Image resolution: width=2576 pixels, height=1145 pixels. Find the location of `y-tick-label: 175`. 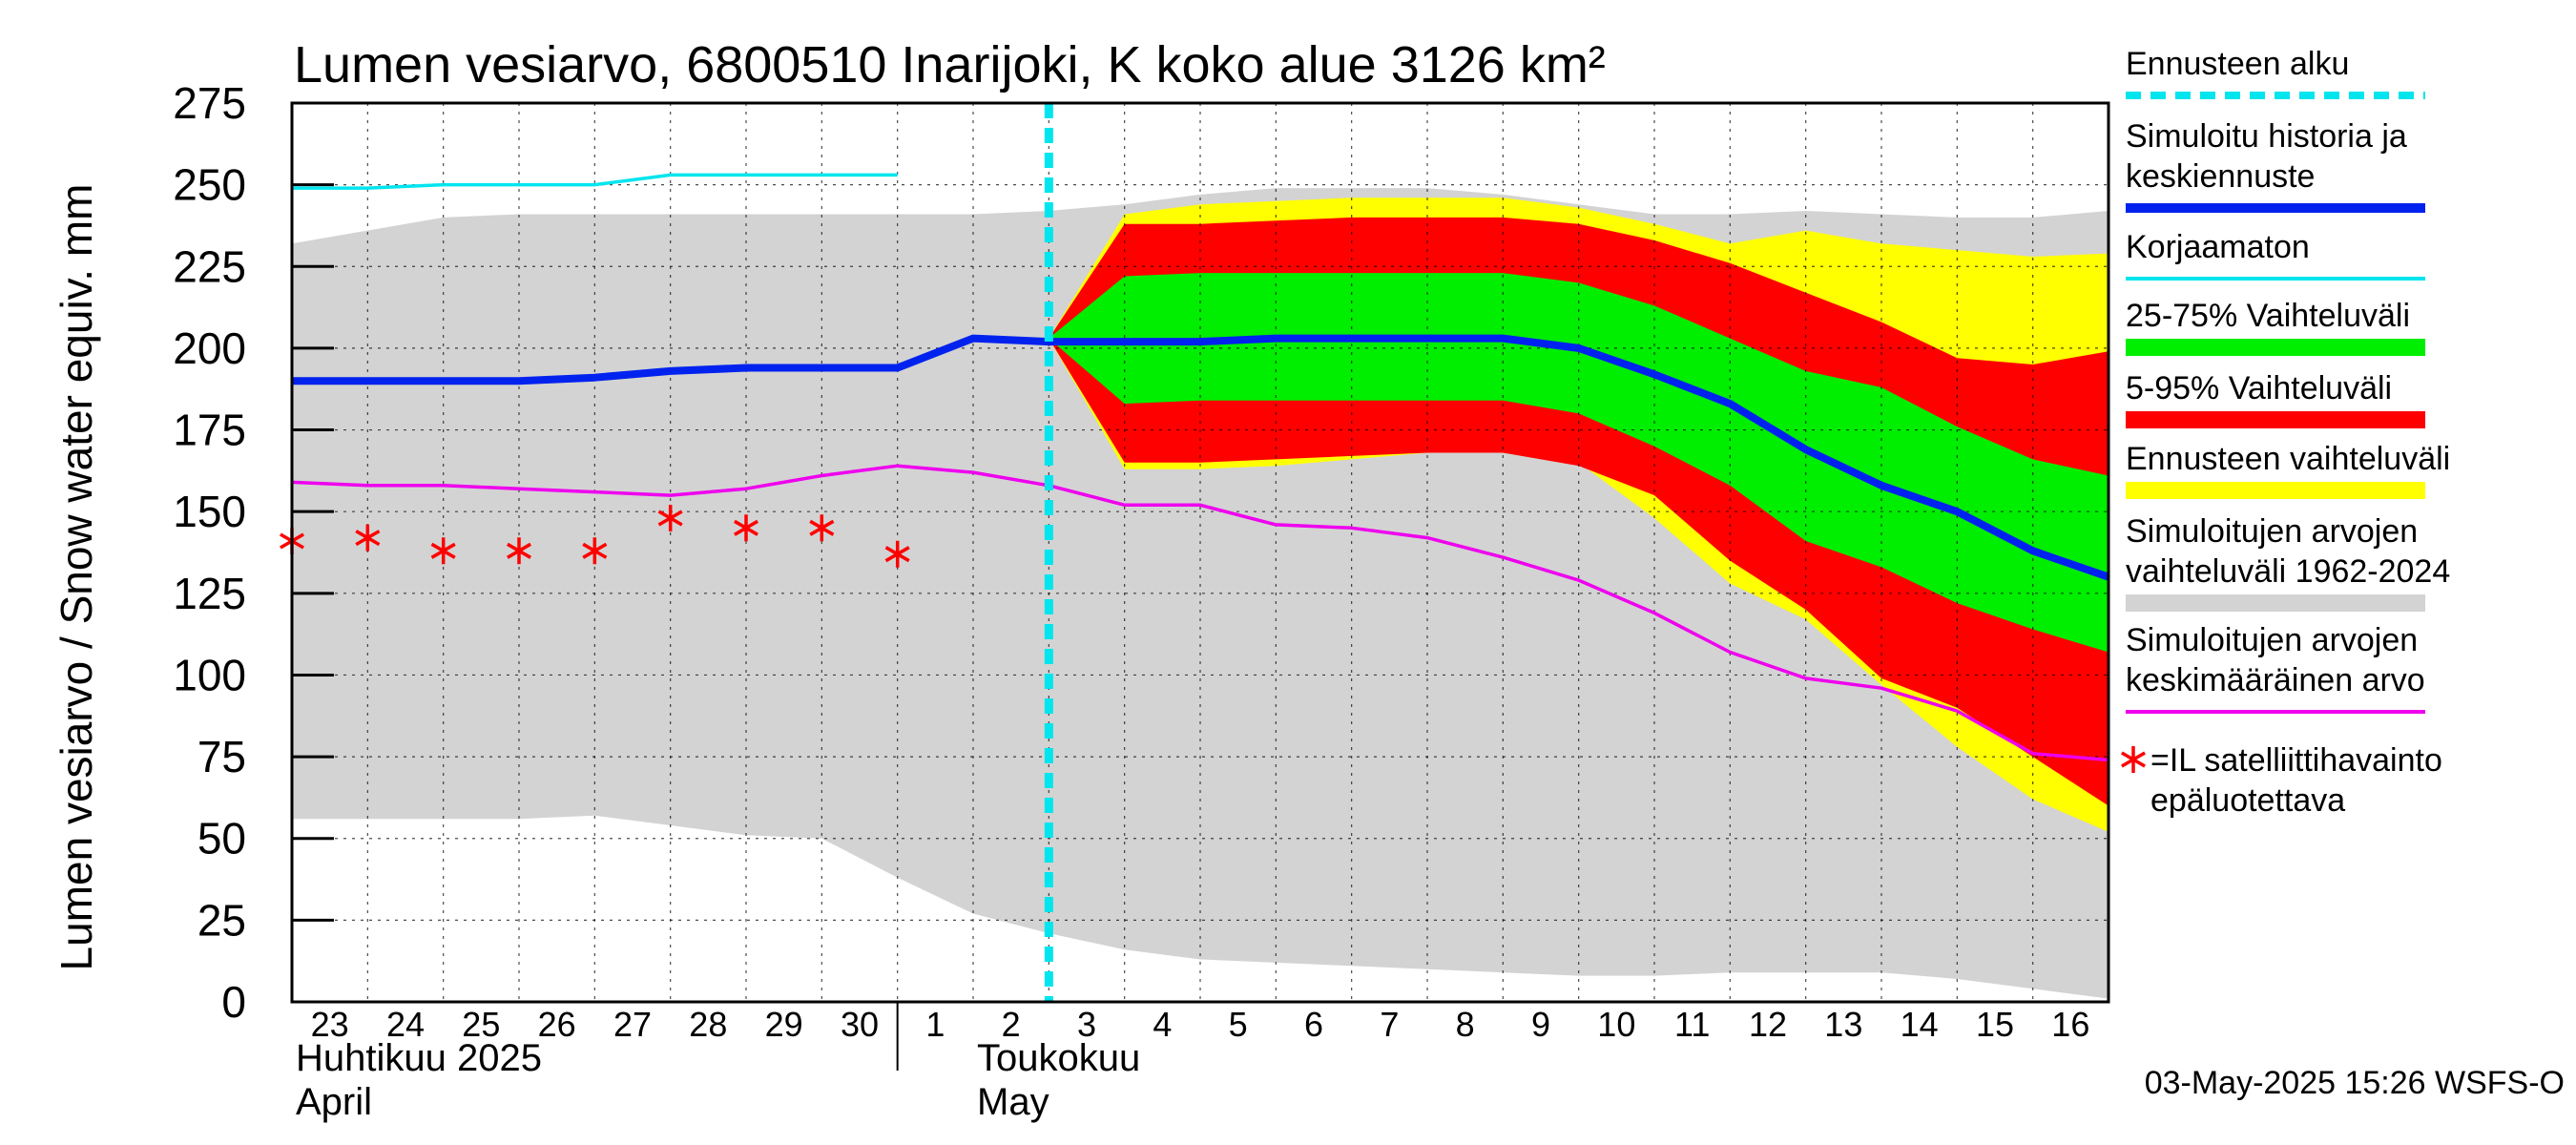

y-tick-label: 175 is located at coordinates (209, 431).